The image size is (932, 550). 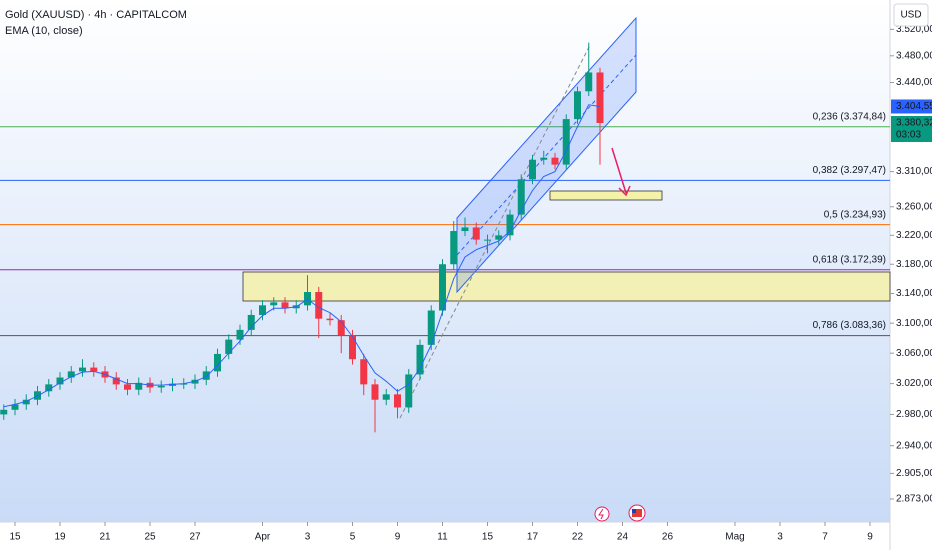 I want to click on arrow, so click(x=619, y=170).